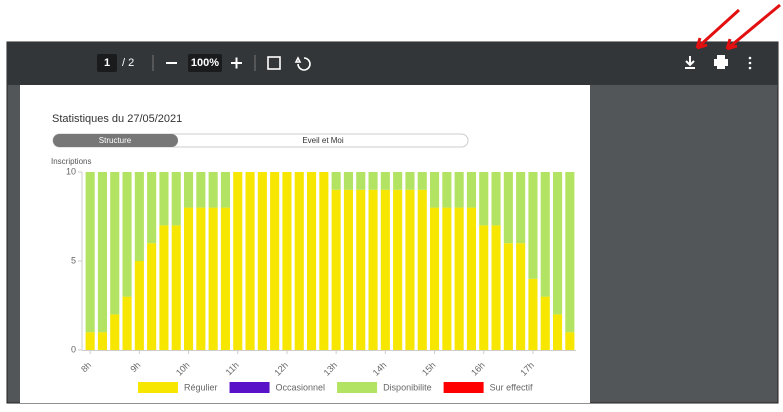  Describe the element at coordinates (73, 349) in the screenshot. I see `y-tick-label: 0` at that location.